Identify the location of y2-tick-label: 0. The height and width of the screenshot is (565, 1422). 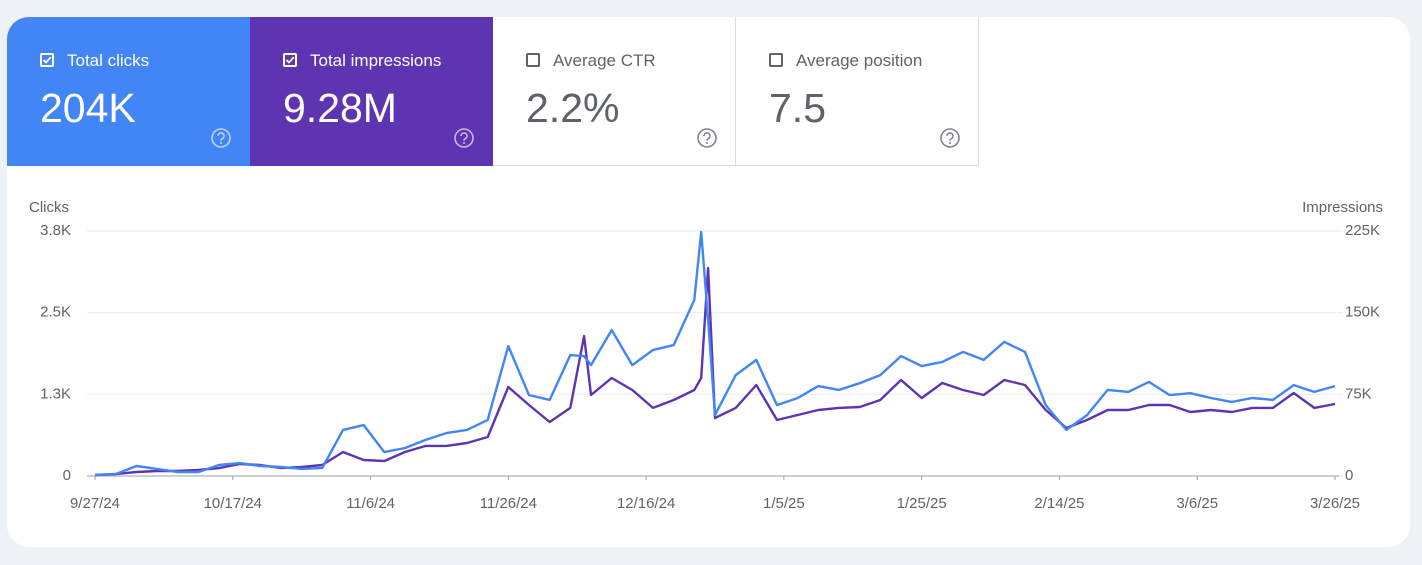
(1349, 475).